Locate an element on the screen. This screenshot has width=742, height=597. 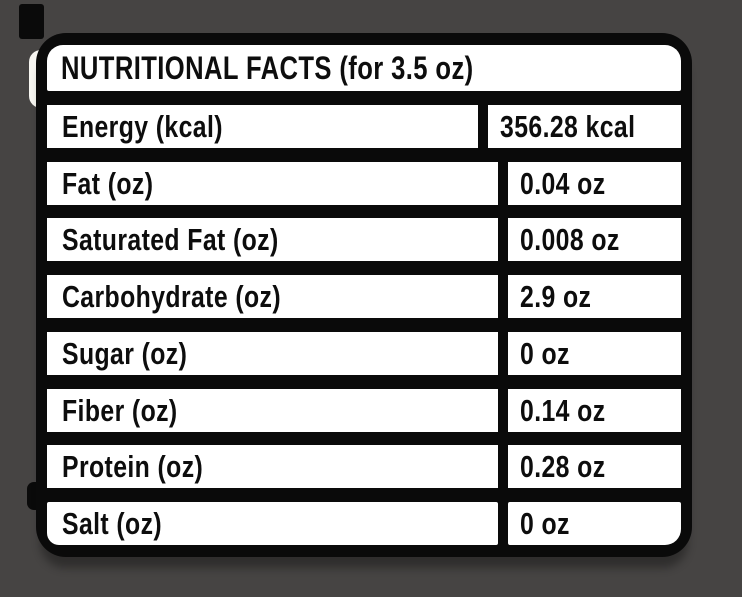
nutrient-value: 356.28 kcal is located at coordinates (567, 126).